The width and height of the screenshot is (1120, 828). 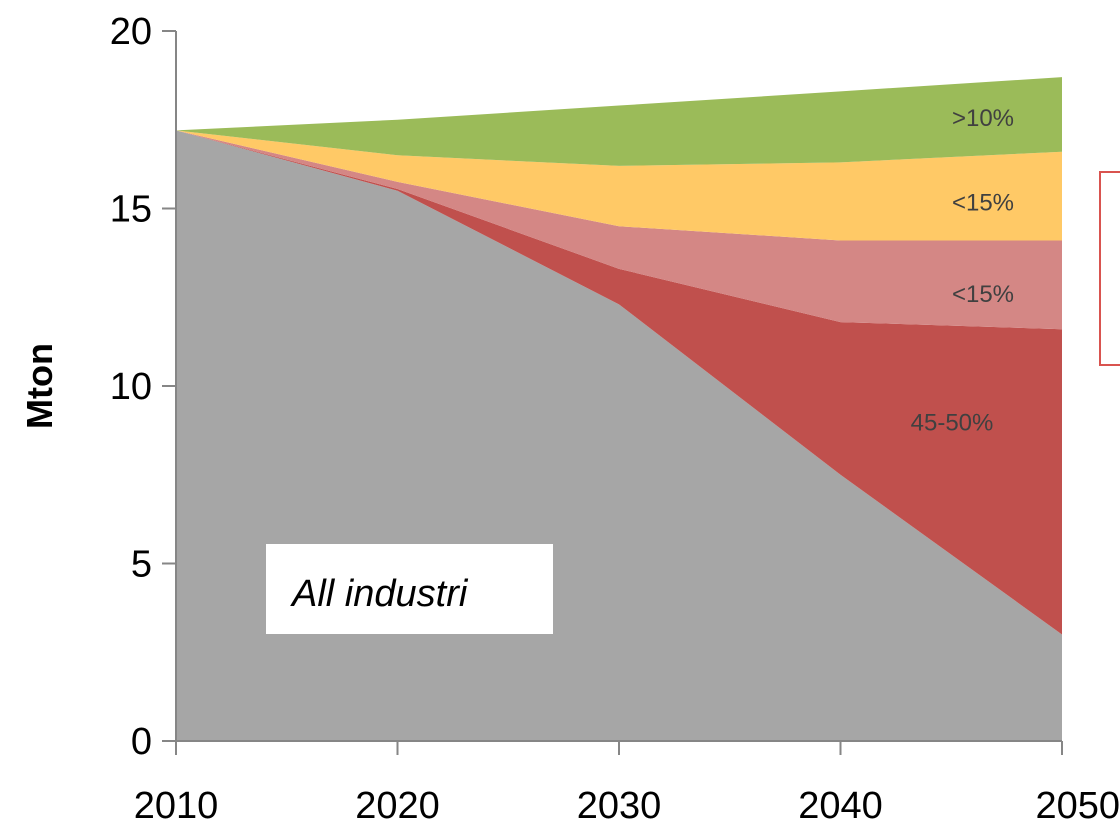 I want to click on band-label-1: 45-50%, so click(x=952, y=423).